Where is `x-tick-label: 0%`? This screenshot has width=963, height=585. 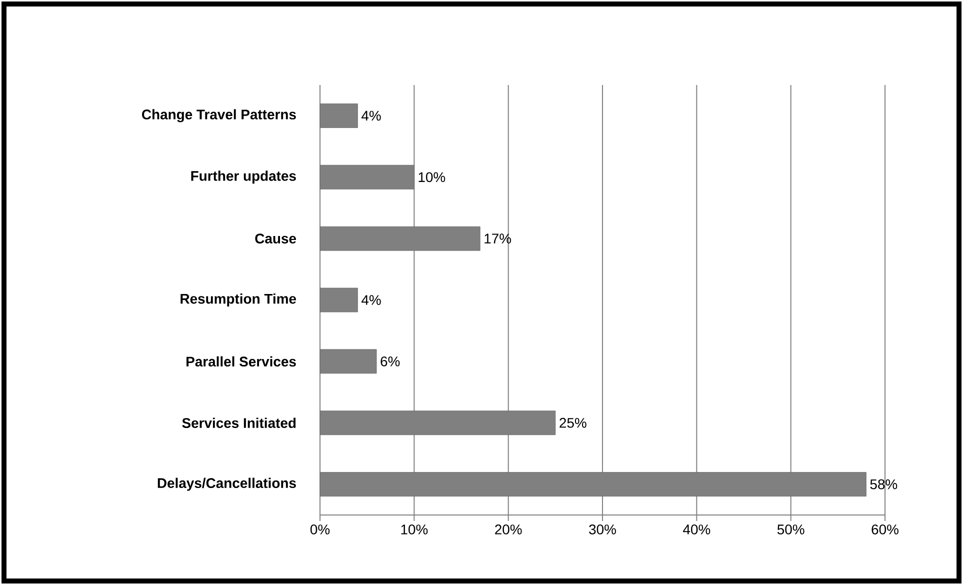
x-tick-label: 0% is located at coordinates (320, 529).